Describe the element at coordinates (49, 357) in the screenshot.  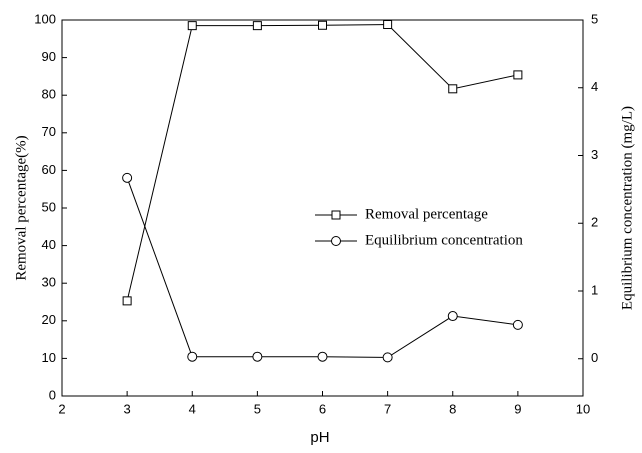
I see `y-tick-label: 10` at that location.